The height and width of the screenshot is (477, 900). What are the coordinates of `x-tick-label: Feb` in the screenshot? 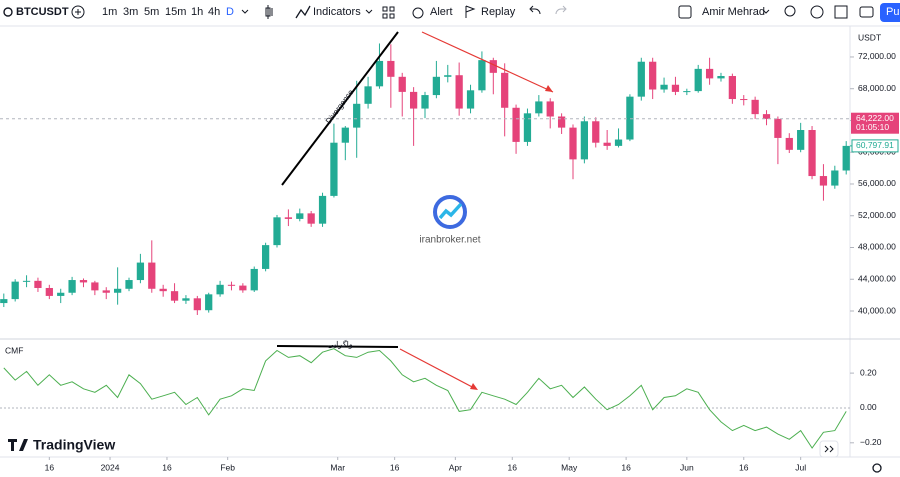 It's located at (227, 467).